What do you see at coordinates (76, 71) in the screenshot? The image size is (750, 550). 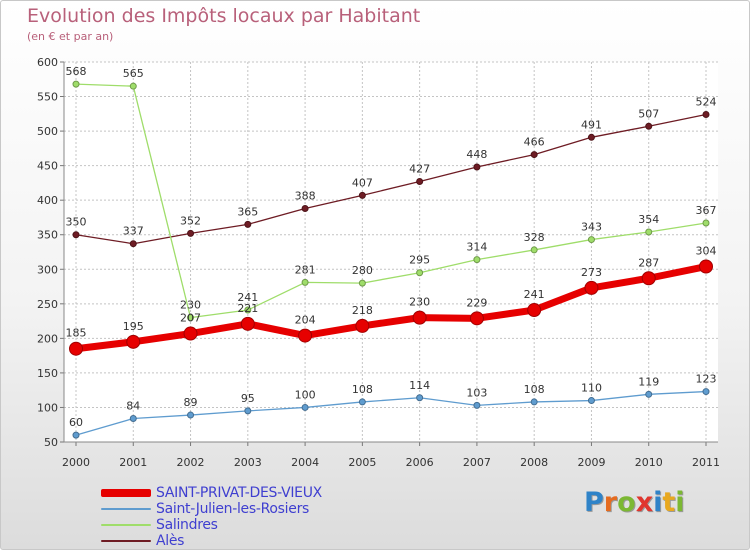 I see `data-label-salindres: 568` at bounding box center [76, 71].